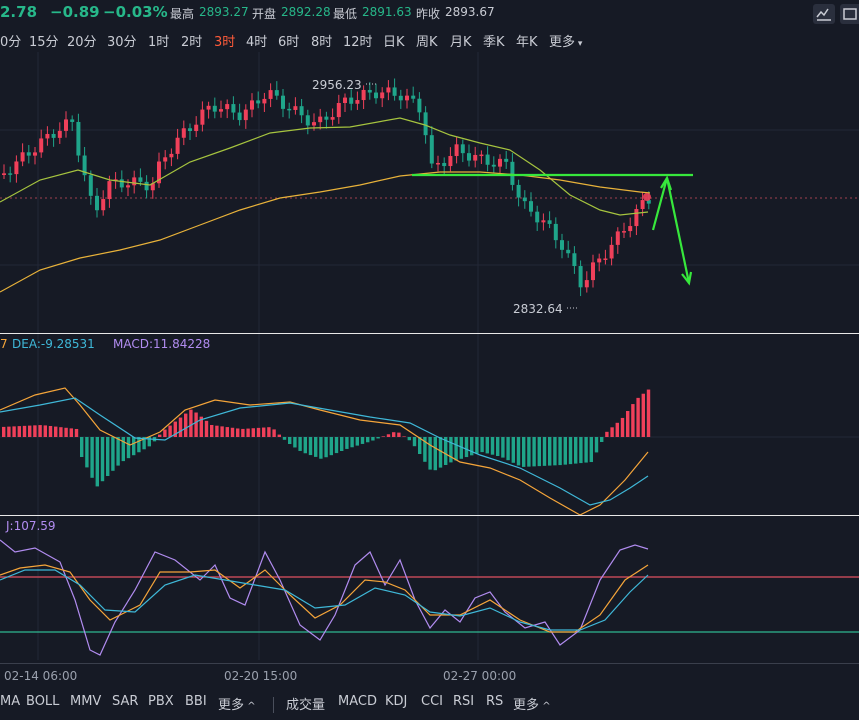 The height and width of the screenshot is (720, 859). I want to click on time-tick: 02-20 15:00, so click(261, 676).